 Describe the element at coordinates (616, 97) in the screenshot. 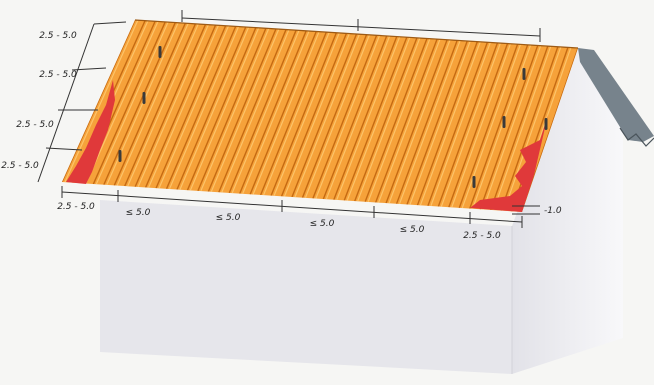

I see `gable-roof-edge` at that location.